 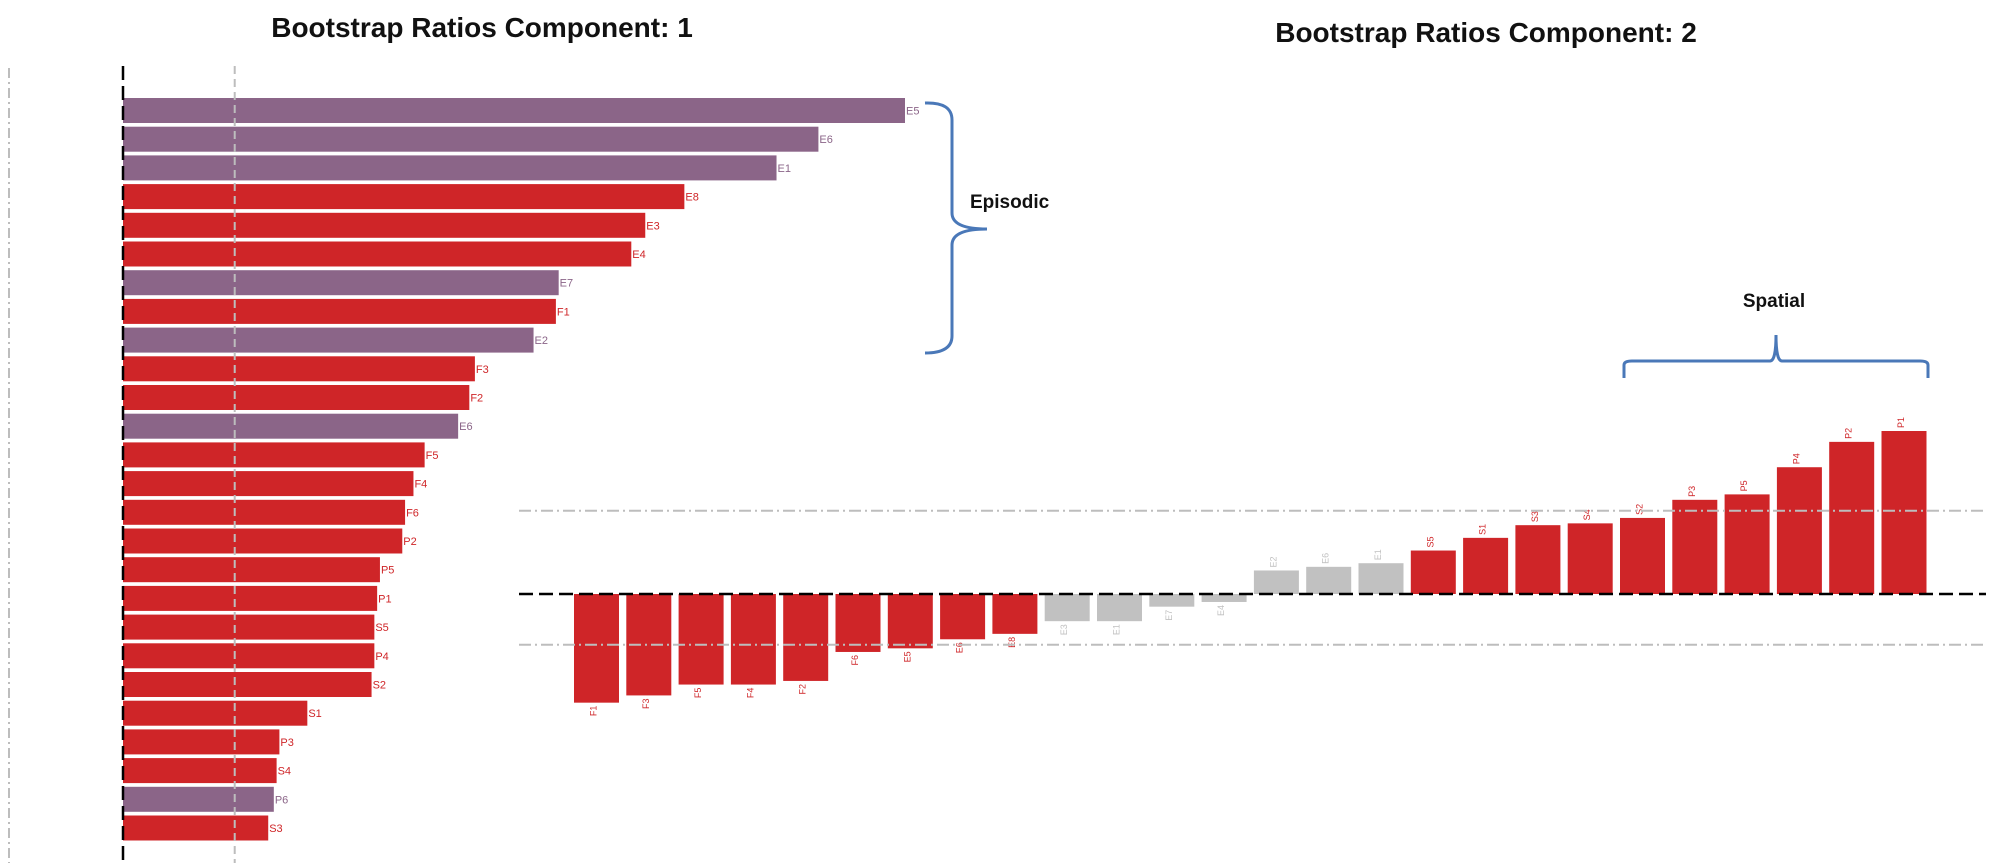 I want to click on chart2-bar-label: E8, so click(x=1012, y=642).